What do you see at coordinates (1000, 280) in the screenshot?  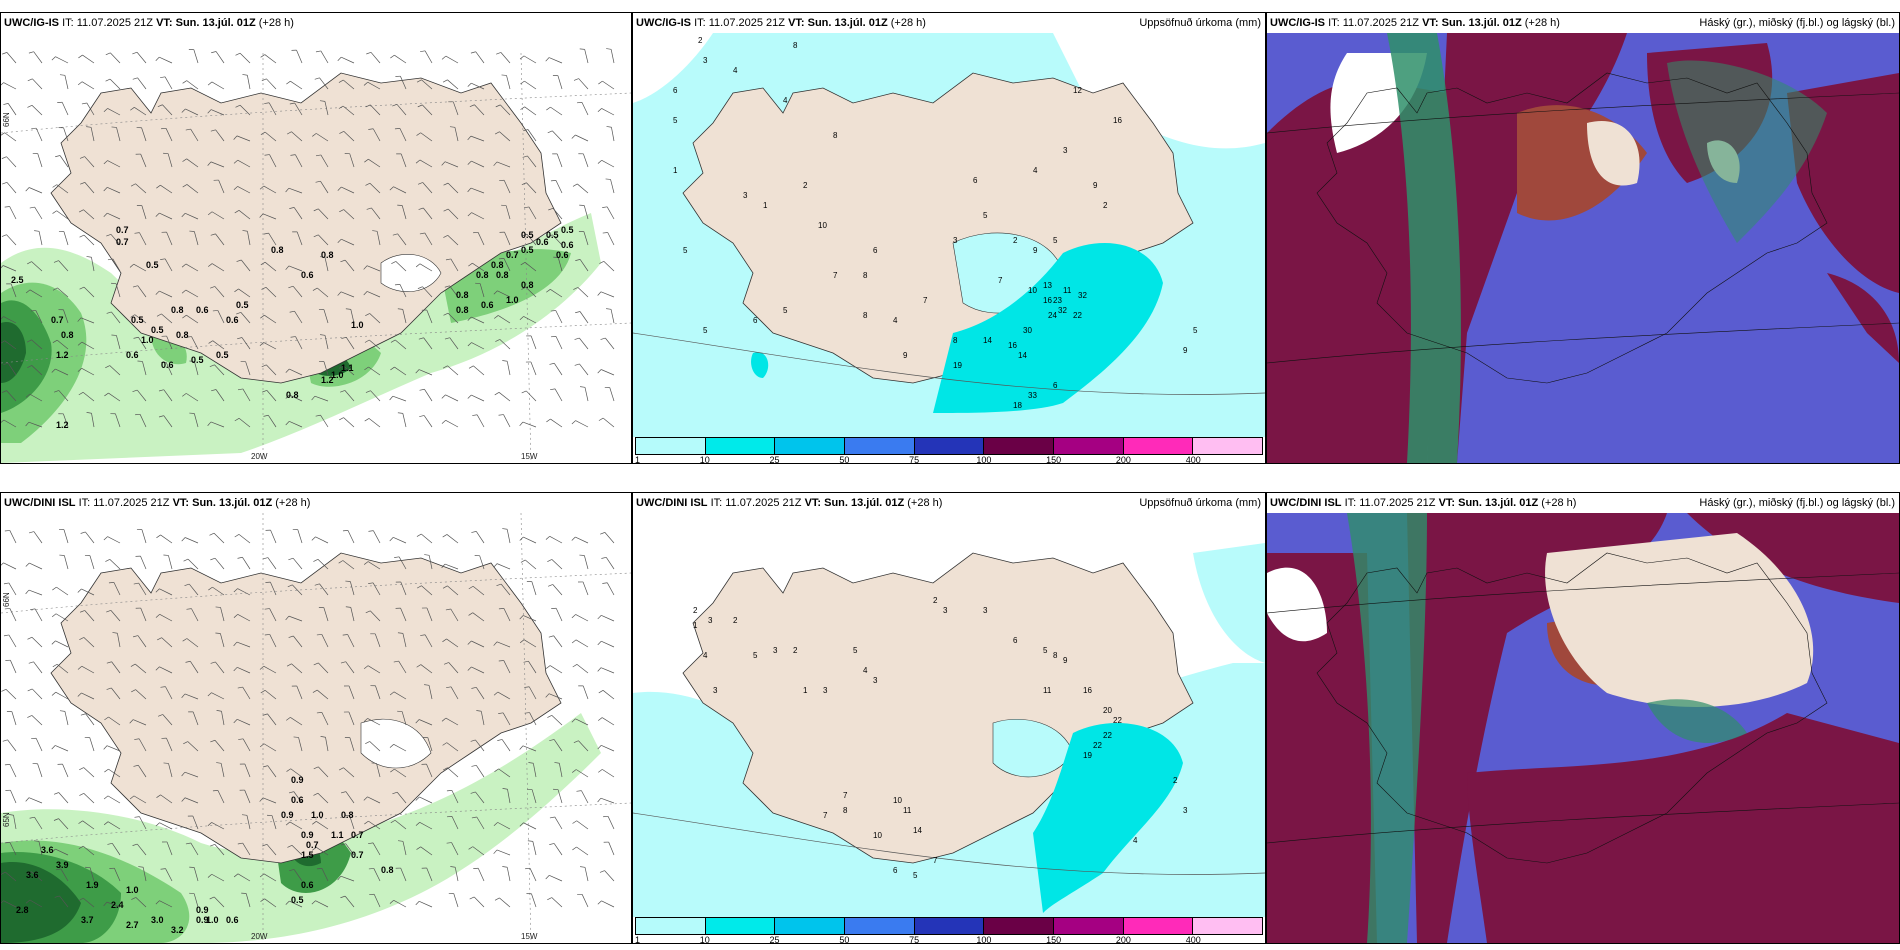 I see `value-label: 7` at bounding box center [1000, 280].